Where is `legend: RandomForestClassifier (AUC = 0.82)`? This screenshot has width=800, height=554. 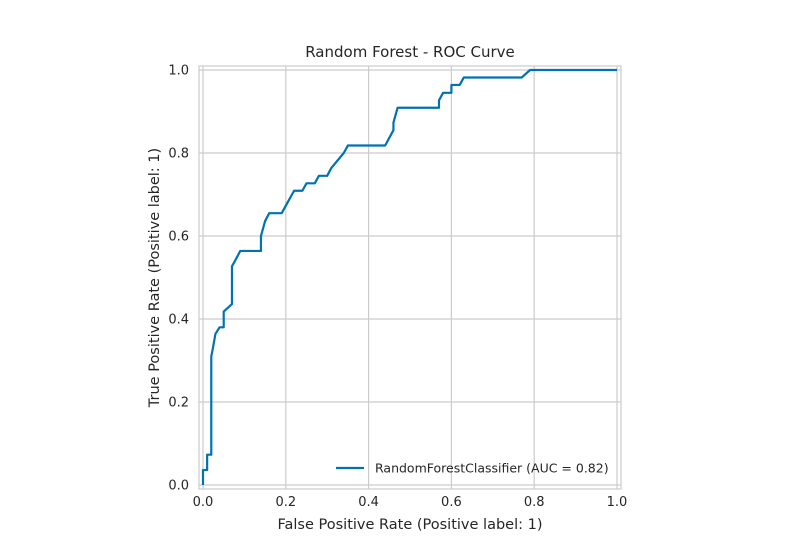 legend: RandomForestClassifier (AUC = 0.82) is located at coordinates (472, 468).